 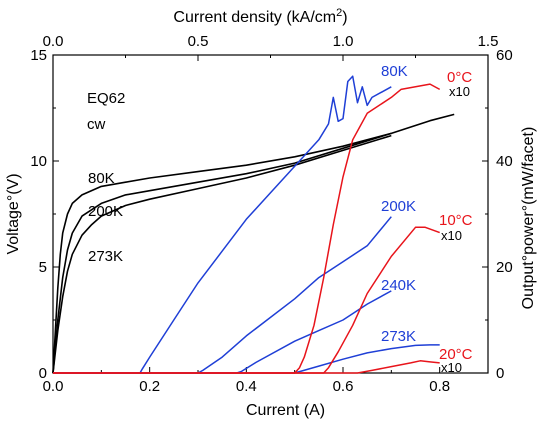 What do you see at coordinates (38, 161) in the screenshot?
I see `y-left-tick-label: 10` at bounding box center [38, 161].